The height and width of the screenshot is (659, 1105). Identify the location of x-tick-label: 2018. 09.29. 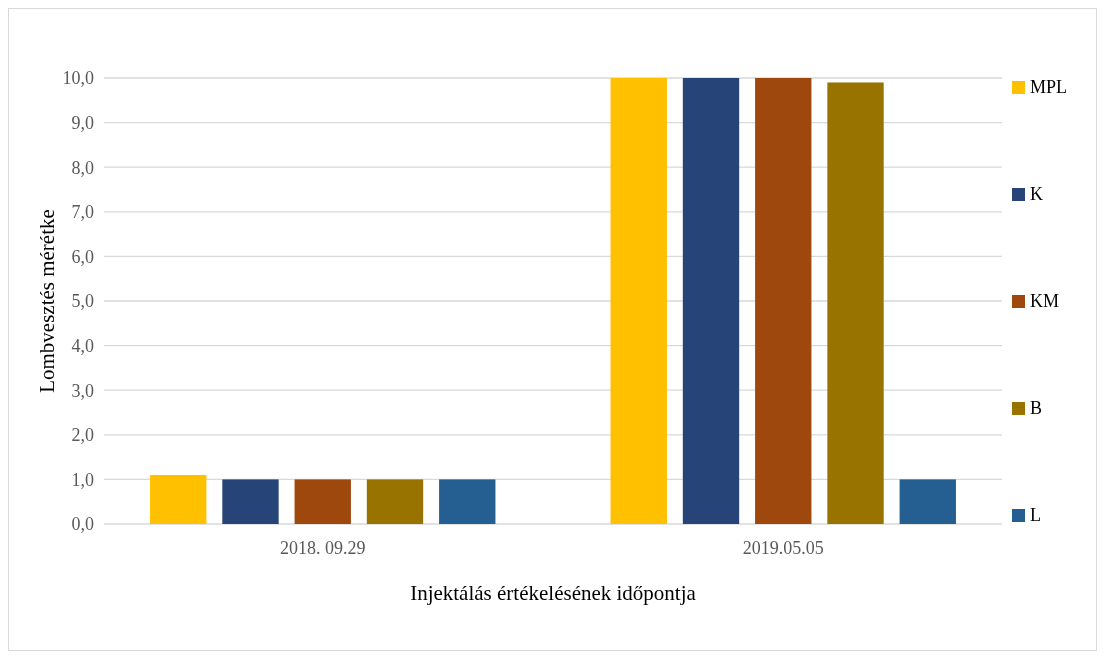
(322, 548).